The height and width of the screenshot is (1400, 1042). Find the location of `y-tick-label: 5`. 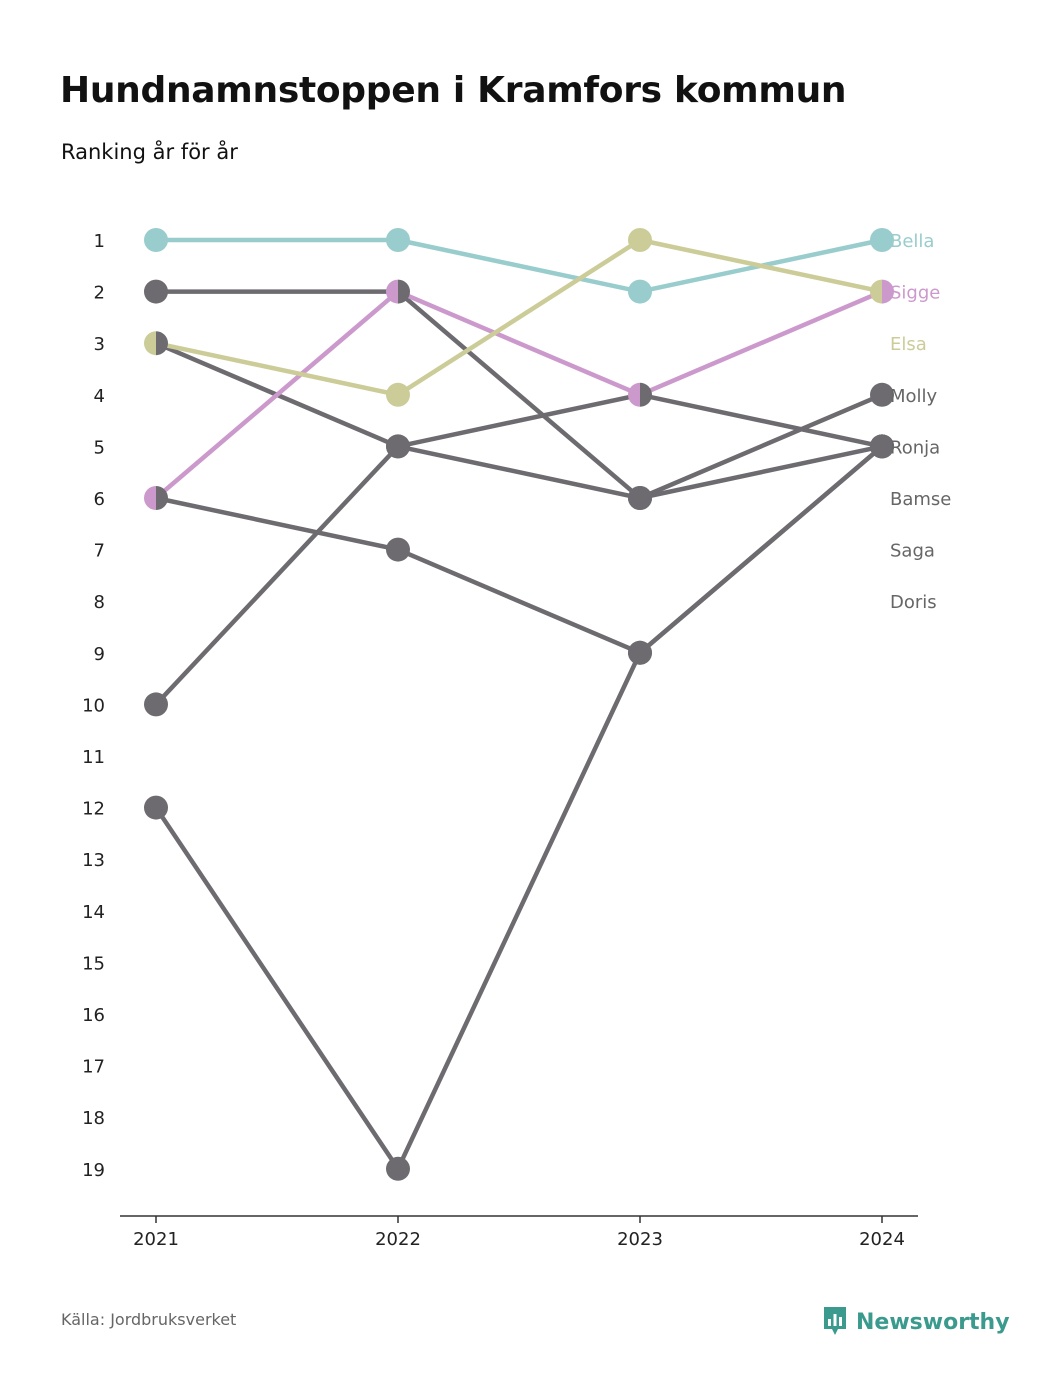

y-tick-label: 5 is located at coordinates (99, 447).